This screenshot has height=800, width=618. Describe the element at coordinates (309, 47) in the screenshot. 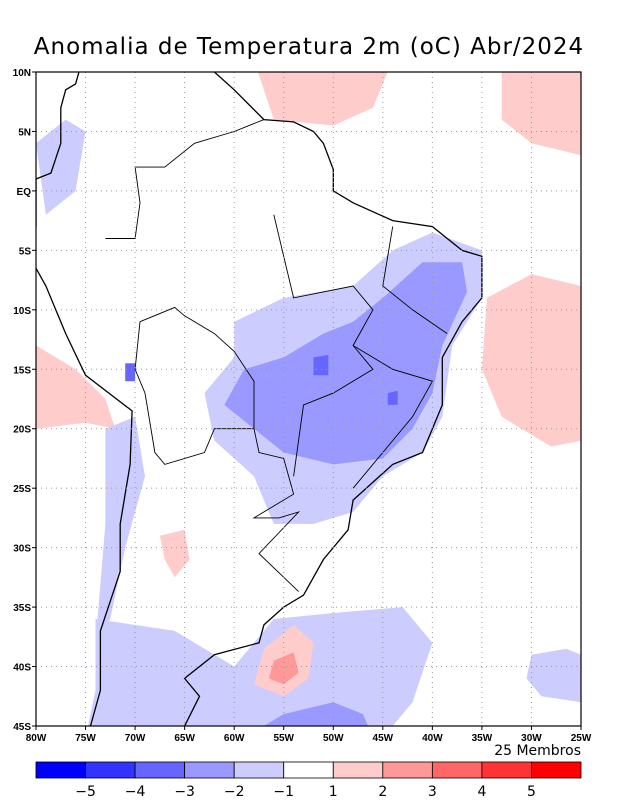

I see `map-title: Anomalia de Temperatura 2m (oC) Abr/2024` at that location.